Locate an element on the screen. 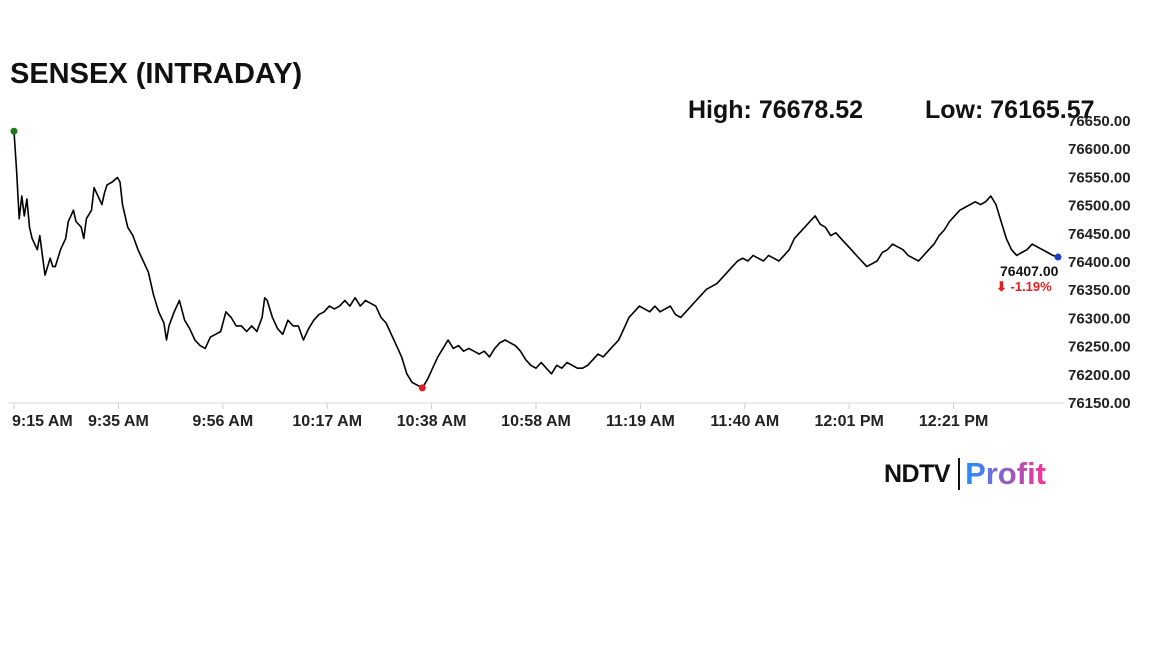 The width and height of the screenshot is (1152, 648). ndtv-profit-logo: NDTV Profit is located at coordinates (965, 474).